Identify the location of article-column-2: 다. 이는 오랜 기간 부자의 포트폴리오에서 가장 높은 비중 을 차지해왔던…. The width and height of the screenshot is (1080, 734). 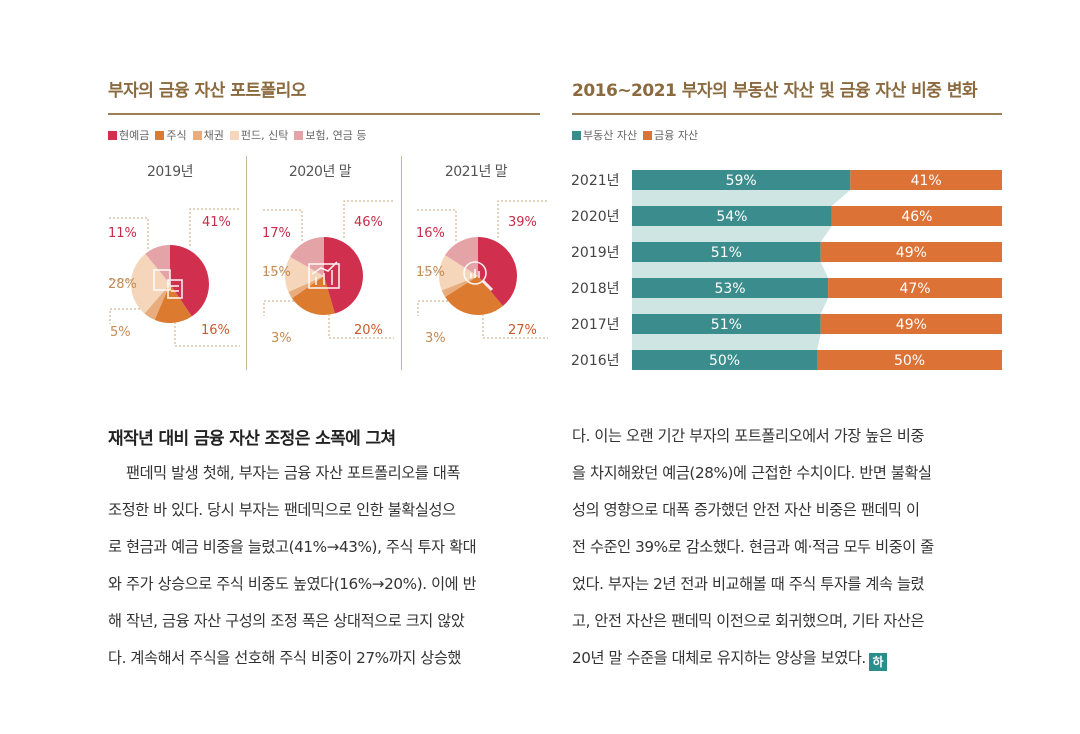
(753, 547).